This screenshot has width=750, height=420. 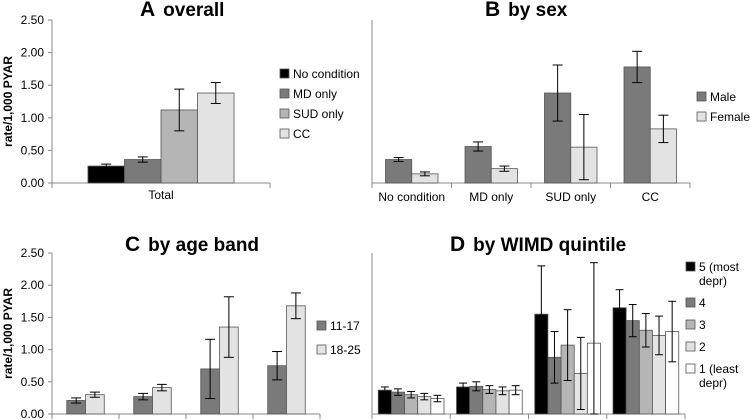 I want to click on panel-letter: A, so click(x=147, y=10).